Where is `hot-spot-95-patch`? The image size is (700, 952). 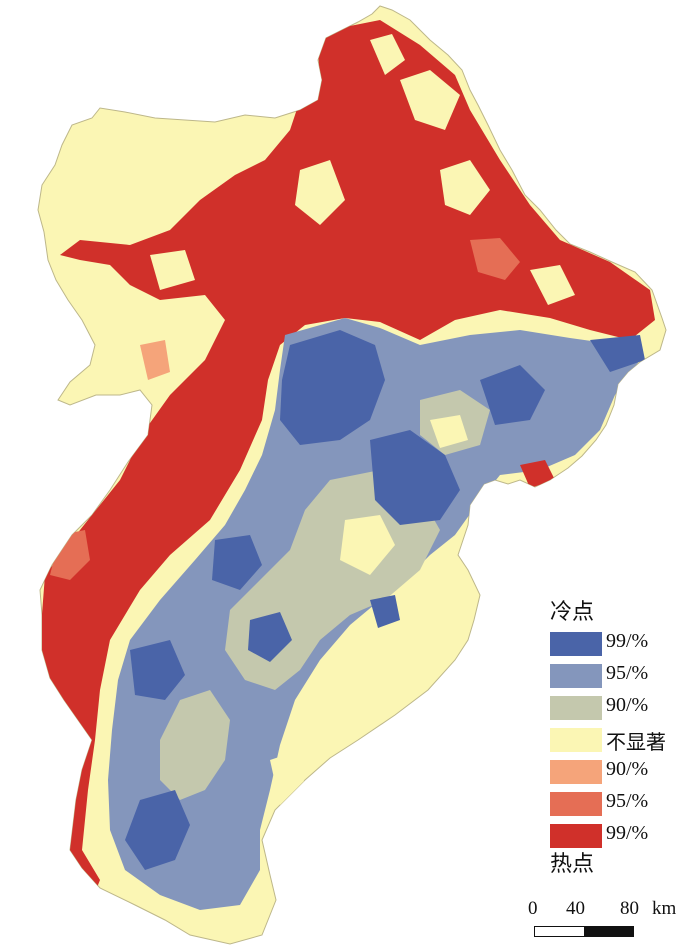
hot-spot-95-patch is located at coordinates (495, 259).